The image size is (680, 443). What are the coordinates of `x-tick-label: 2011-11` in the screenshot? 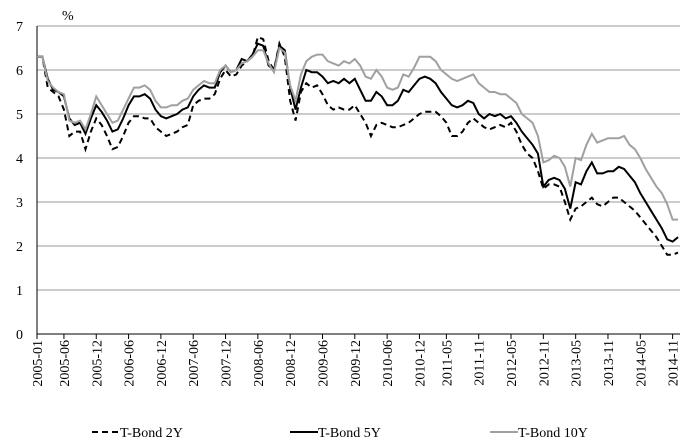 It's located at (480, 363).